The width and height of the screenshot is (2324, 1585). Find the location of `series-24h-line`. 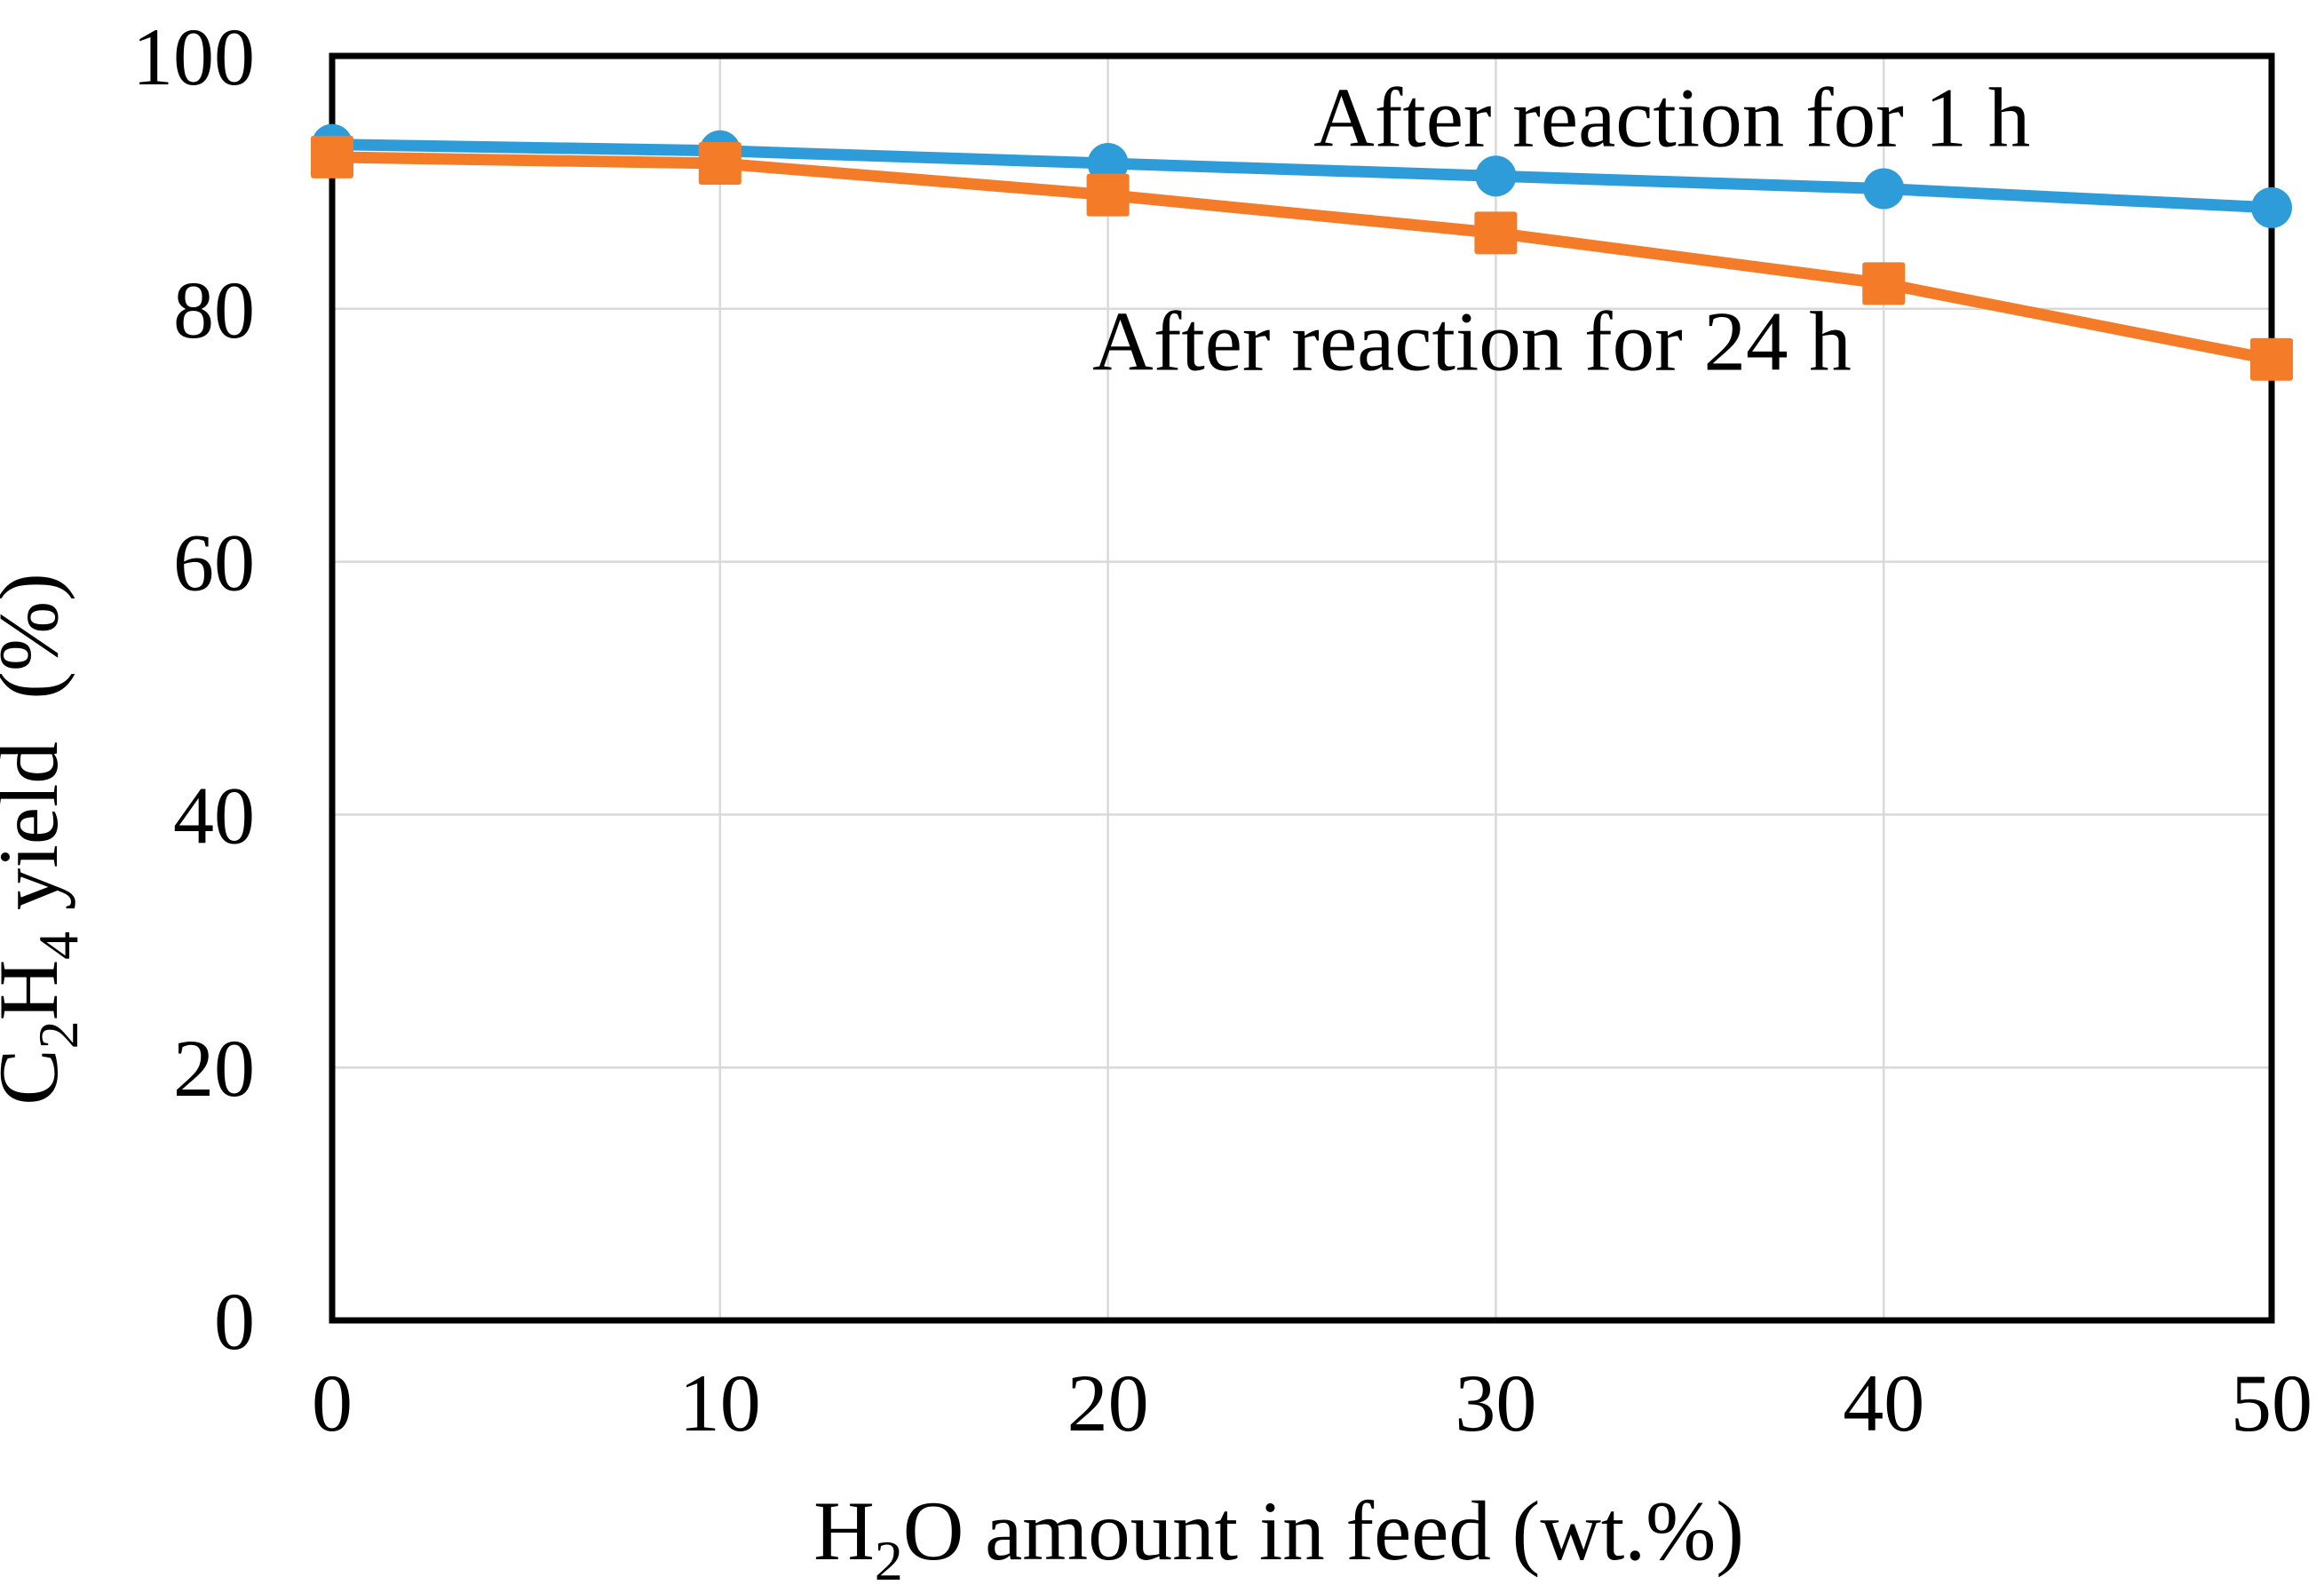

series-24h-line is located at coordinates (1302, 258).